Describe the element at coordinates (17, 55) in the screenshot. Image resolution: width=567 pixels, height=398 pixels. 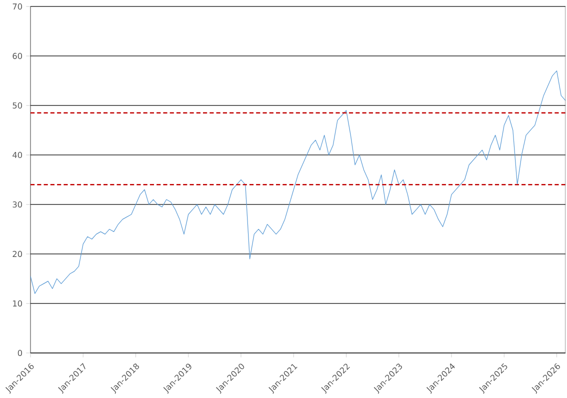
I see `y-tick-label: 60` at that location.